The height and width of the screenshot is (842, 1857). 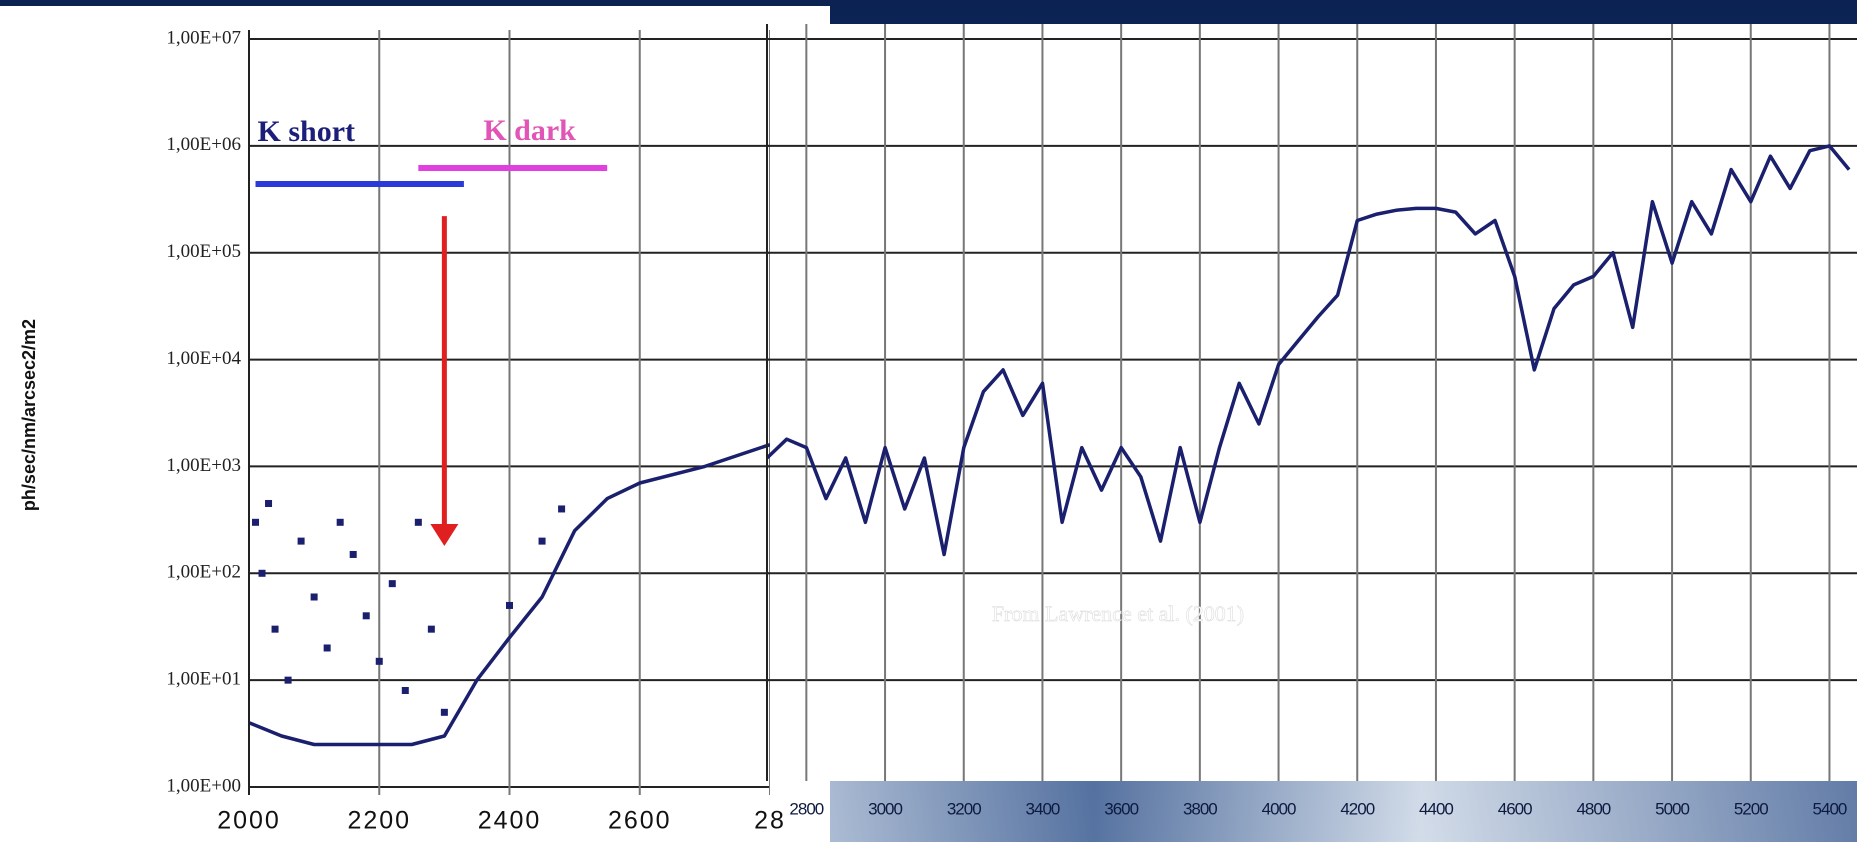 What do you see at coordinates (1200, 808) in the screenshot?
I see `x-tick-label: 3800` at bounding box center [1200, 808].